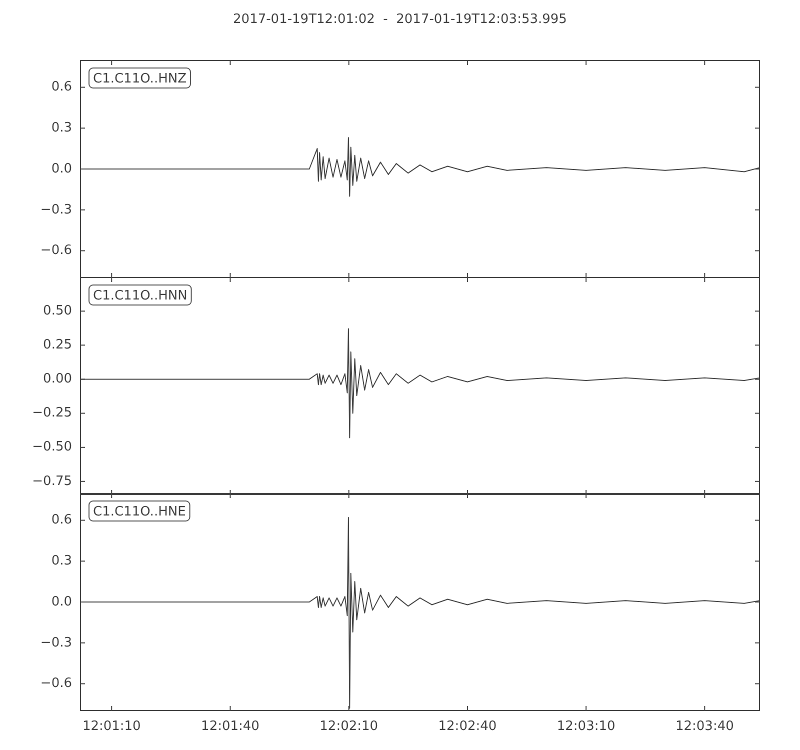 This screenshot has width=800, height=750. What do you see at coordinates (52, 412) in the screenshot?
I see `y-tick-label: −0.25` at bounding box center [52, 412].